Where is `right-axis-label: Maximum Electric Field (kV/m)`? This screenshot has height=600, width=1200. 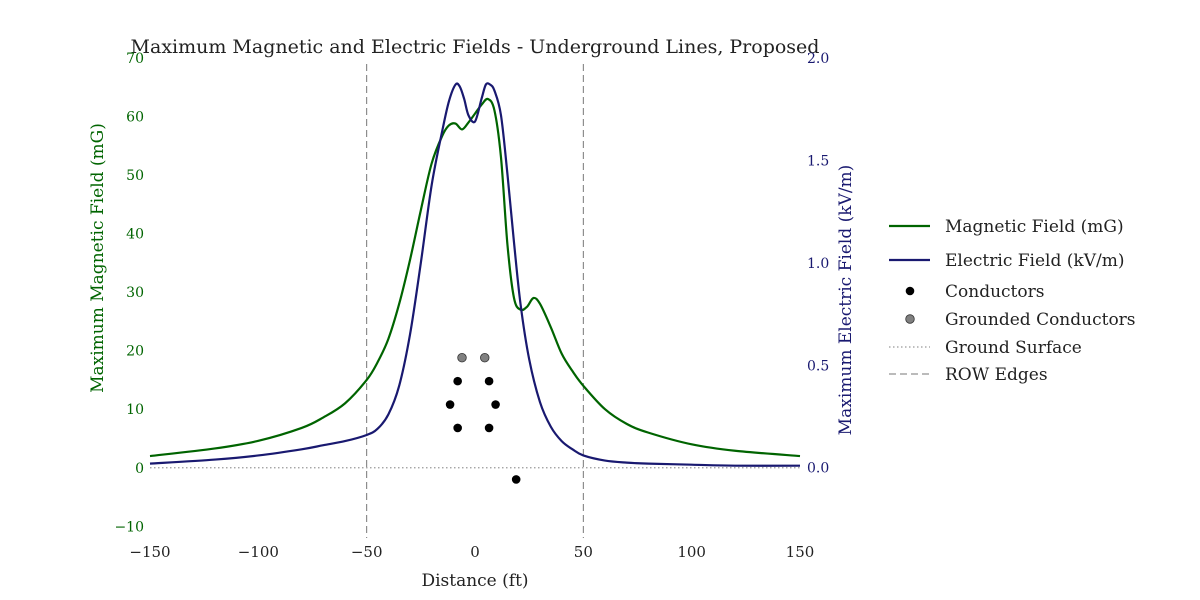 right-axis-label: Maximum Electric Field (kV/m) is located at coordinates (846, 300).